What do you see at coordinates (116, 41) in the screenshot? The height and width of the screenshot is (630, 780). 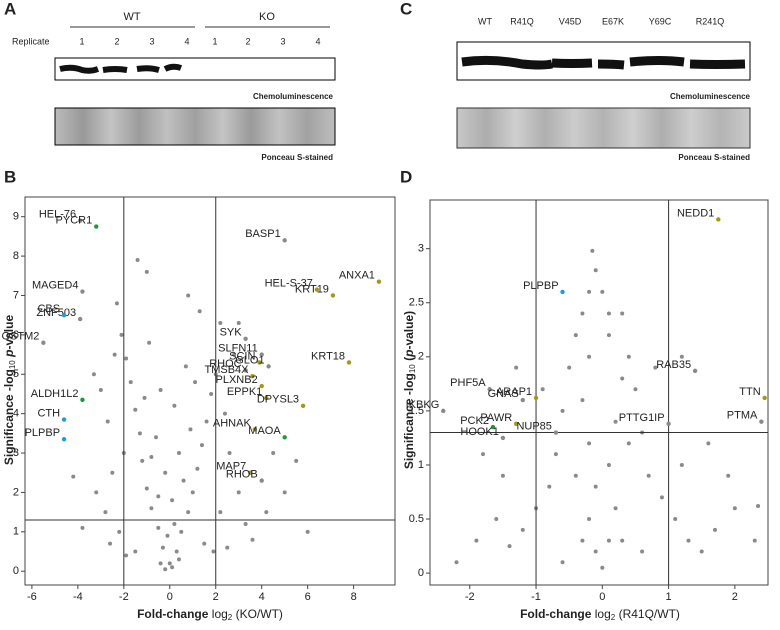 I see `lane-label: 2` at bounding box center [116, 41].